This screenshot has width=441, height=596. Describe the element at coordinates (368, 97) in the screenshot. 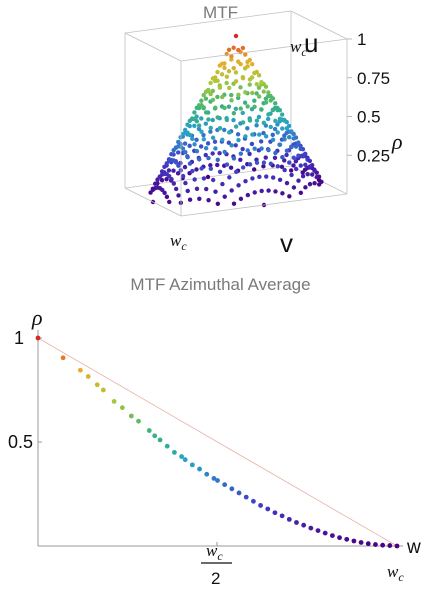

I see `z-axis-ticks: 0.25 0.5 0.75 1` at that location.